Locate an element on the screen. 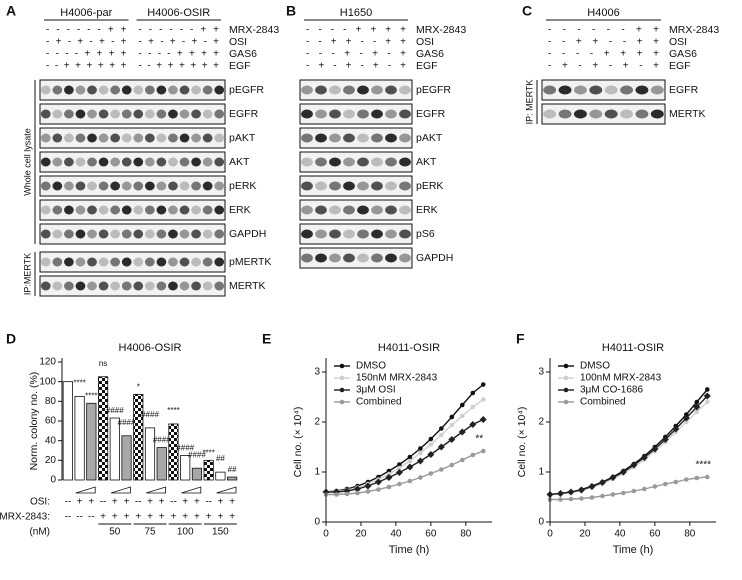 This screenshot has height=580, width=742. condition-label: GAS6 is located at coordinates (683, 54).